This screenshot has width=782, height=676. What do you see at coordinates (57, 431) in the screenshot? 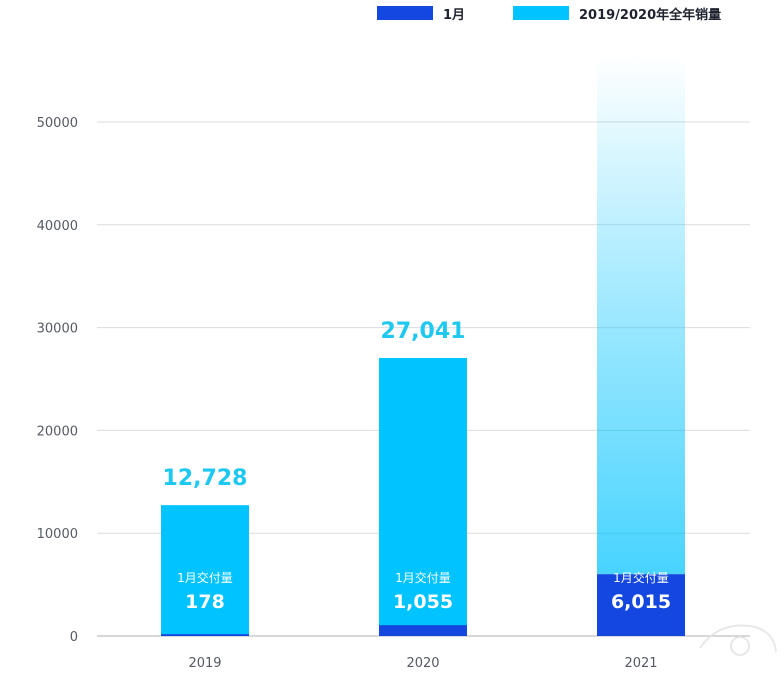
I see `y-tick-label: 20000` at bounding box center [57, 431].